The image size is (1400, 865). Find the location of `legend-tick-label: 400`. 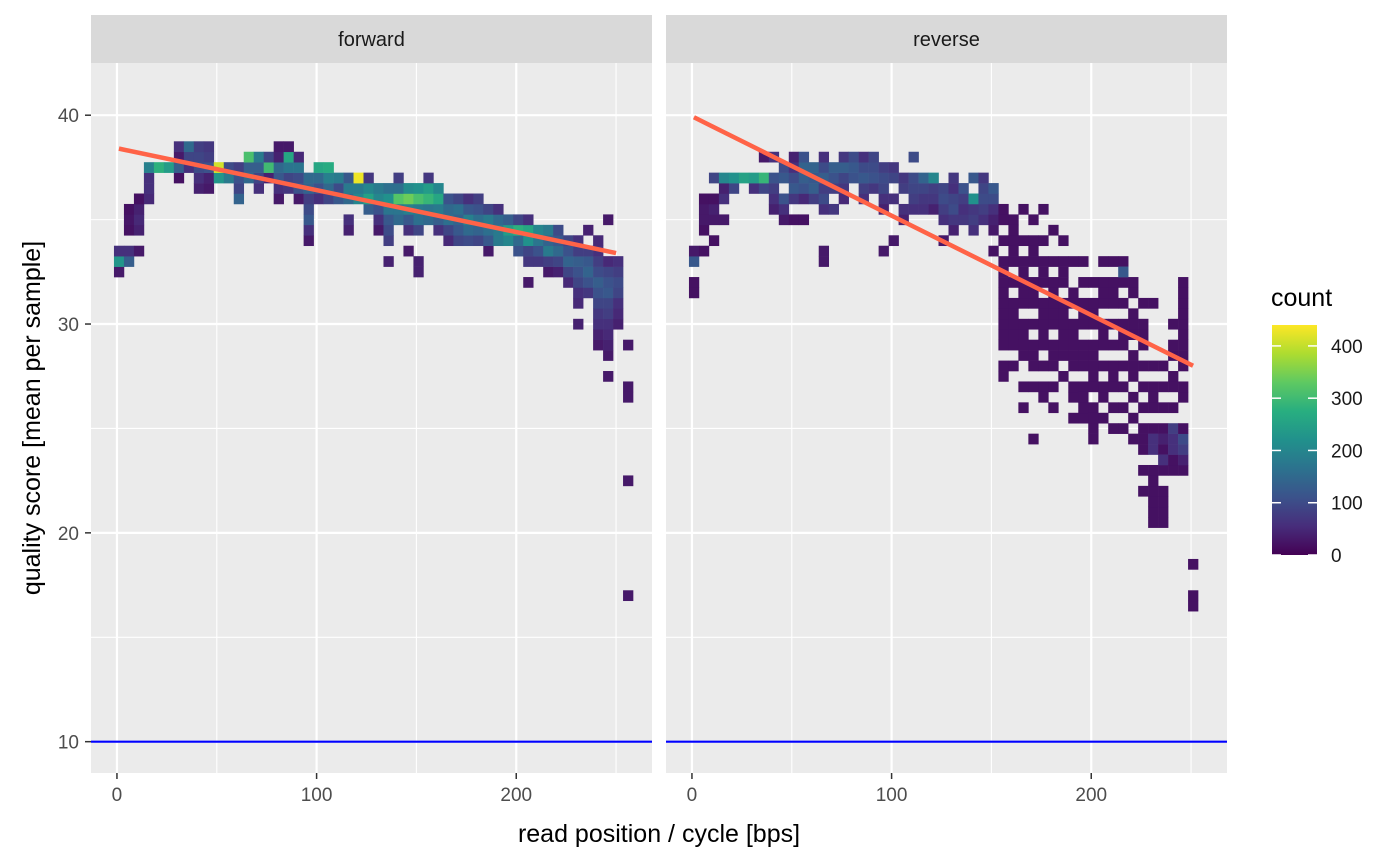

legend-tick-label: 400 is located at coordinates (1347, 347).